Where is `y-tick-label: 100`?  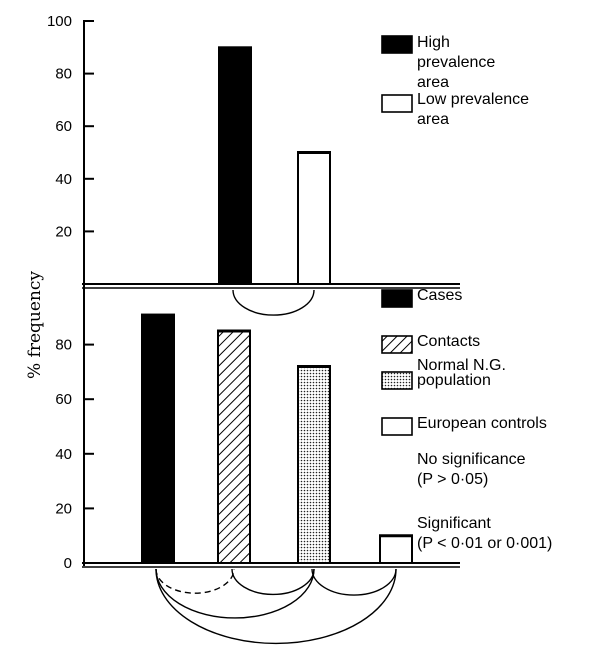
y-tick-label: 100 is located at coordinates (59, 21).